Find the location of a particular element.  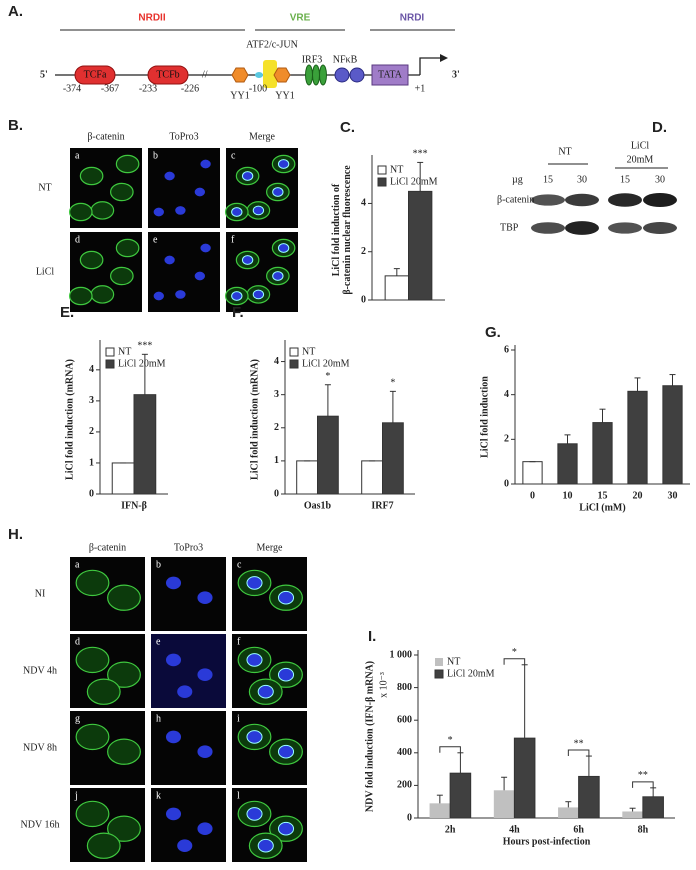

row-label: NI is located at coordinates (40, 593).